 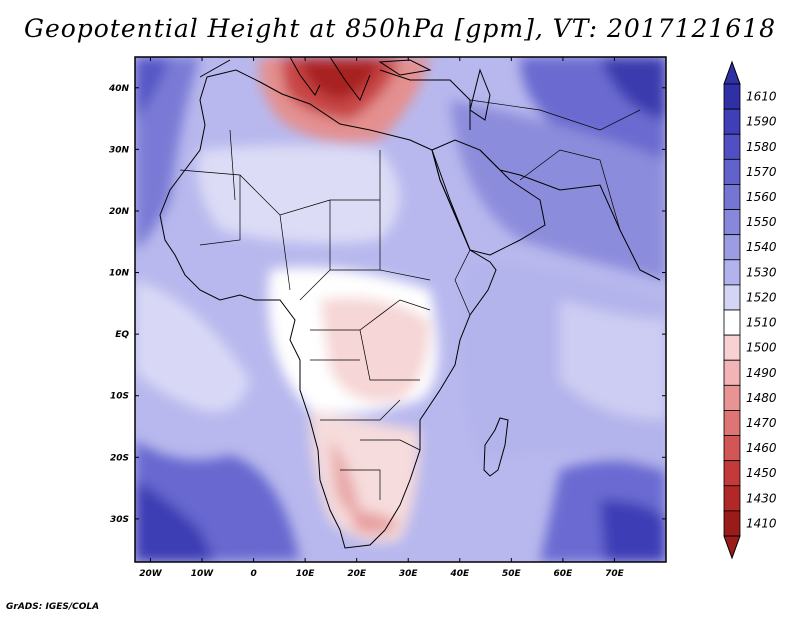 What do you see at coordinates (761, 297) in the screenshot?
I see `colorbar-level-label: 1520` at bounding box center [761, 297].